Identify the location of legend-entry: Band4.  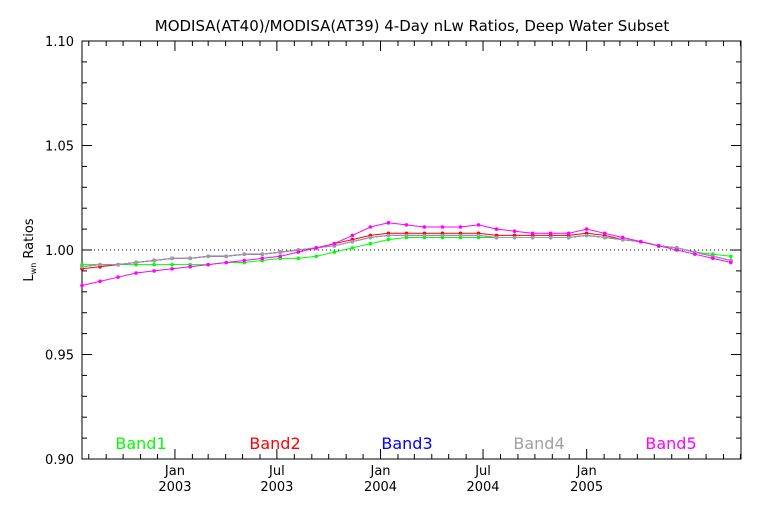
(538, 443).